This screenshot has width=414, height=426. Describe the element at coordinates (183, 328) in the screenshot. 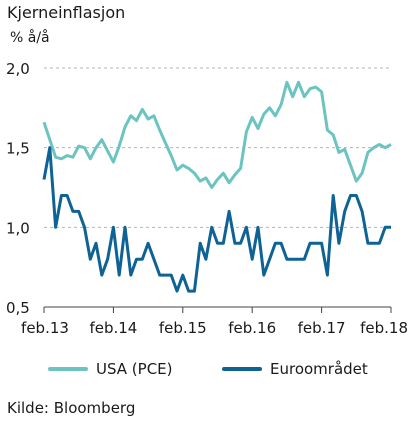

I see `x-tick-label: feb.15` at that location.